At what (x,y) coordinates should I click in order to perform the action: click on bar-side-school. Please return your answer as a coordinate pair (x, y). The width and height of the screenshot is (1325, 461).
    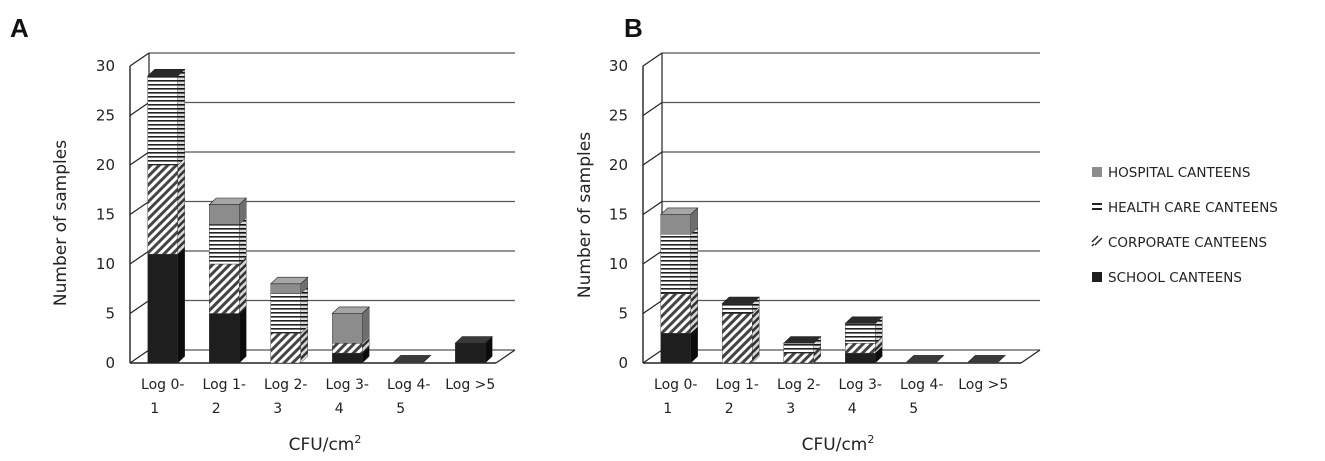
    Looking at the image, I should click on (181, 305).